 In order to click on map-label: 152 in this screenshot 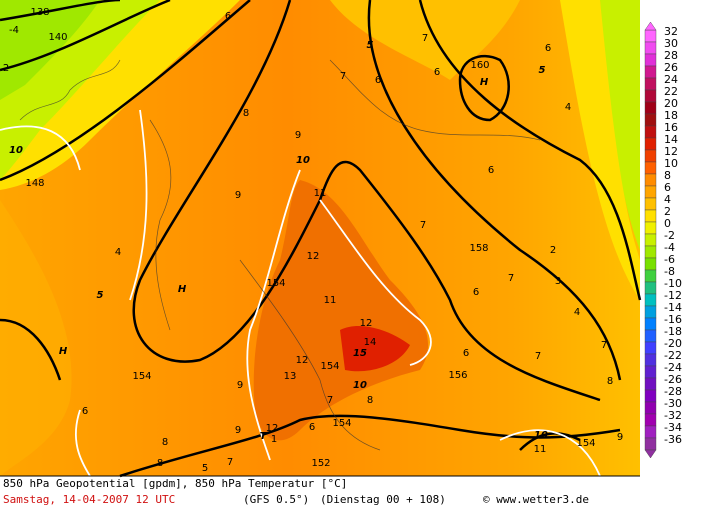, I will do `click(320, 463)`.